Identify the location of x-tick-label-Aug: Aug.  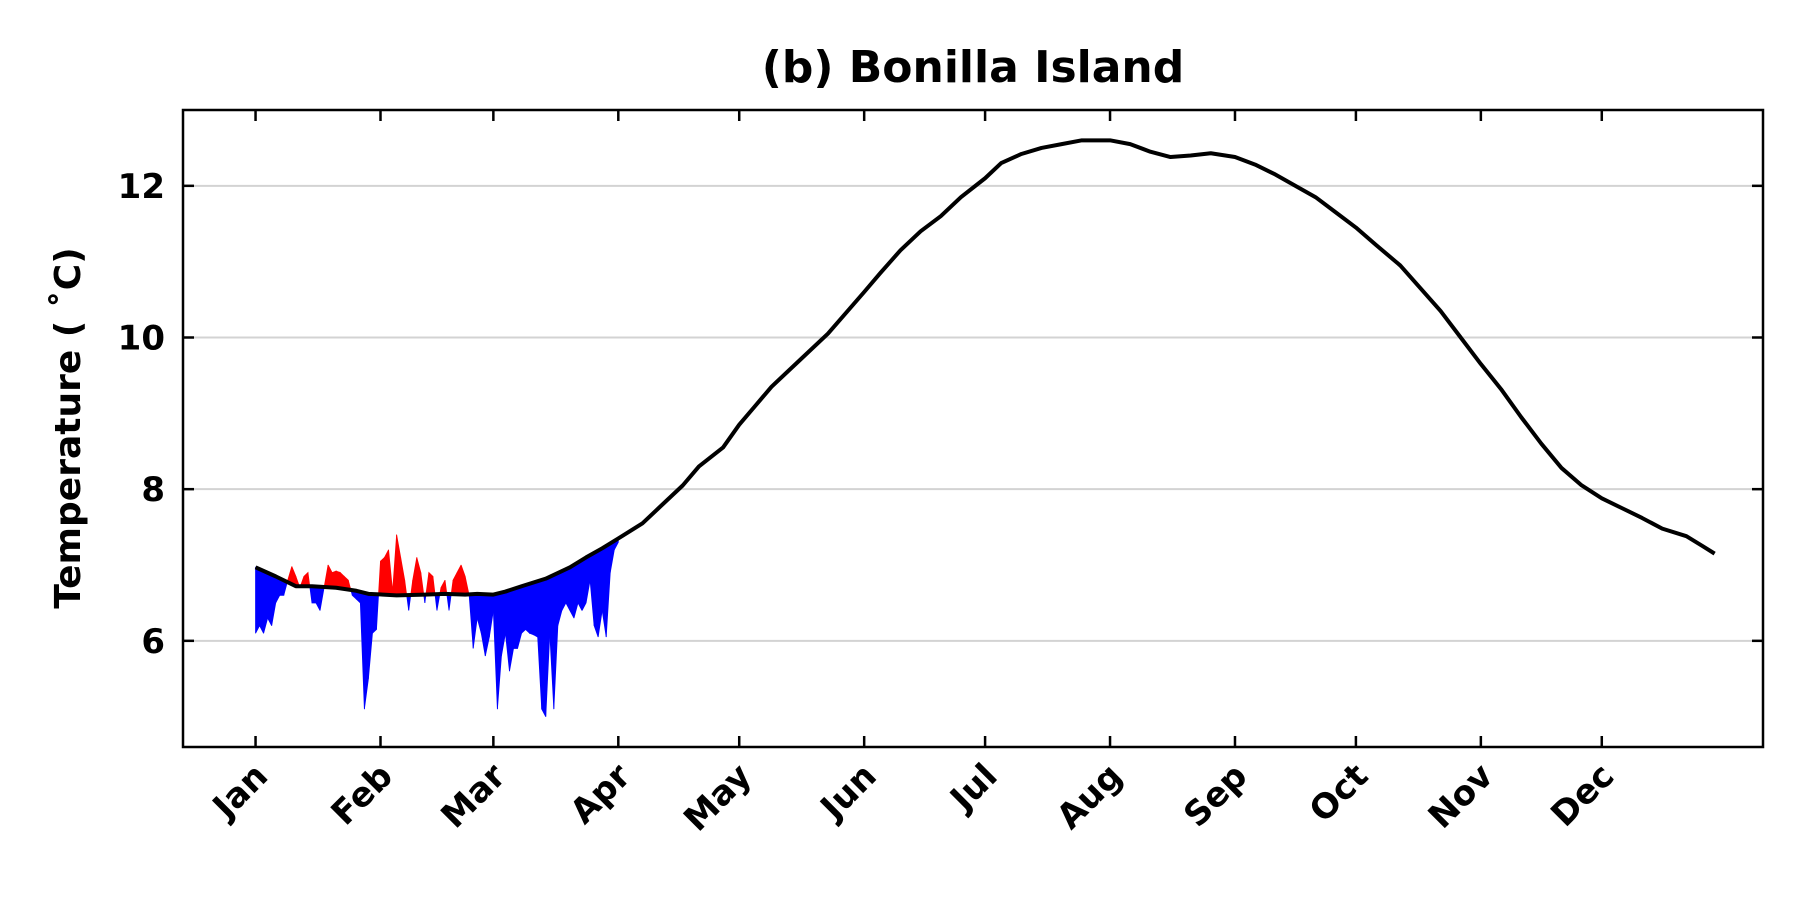
(1089, 796).